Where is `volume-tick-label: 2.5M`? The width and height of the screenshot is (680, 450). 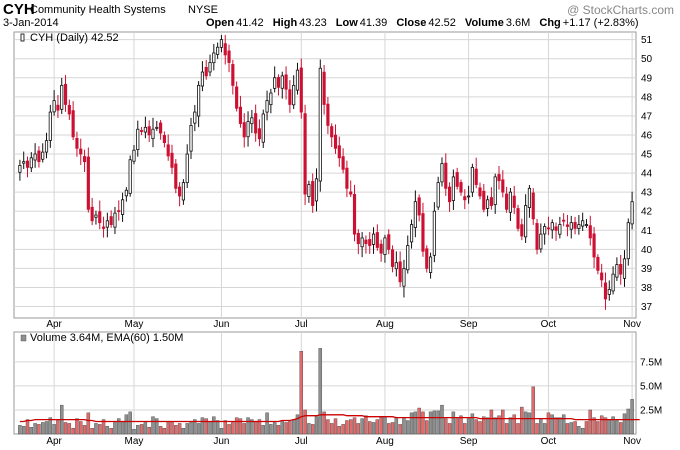
volume-tick-label: 2.5M is located at coordinates (651, 410).